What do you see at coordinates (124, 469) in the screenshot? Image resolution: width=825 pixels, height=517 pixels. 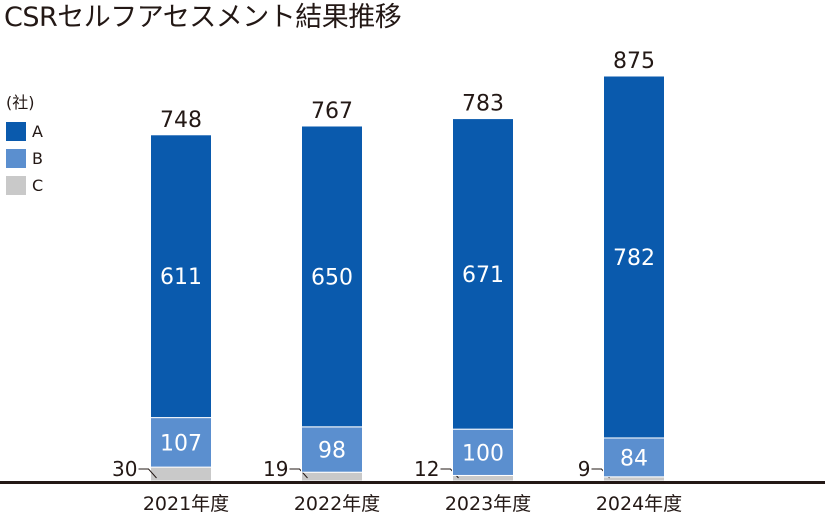 I see `data-label-c: 30` at bounding box center [124, 469].